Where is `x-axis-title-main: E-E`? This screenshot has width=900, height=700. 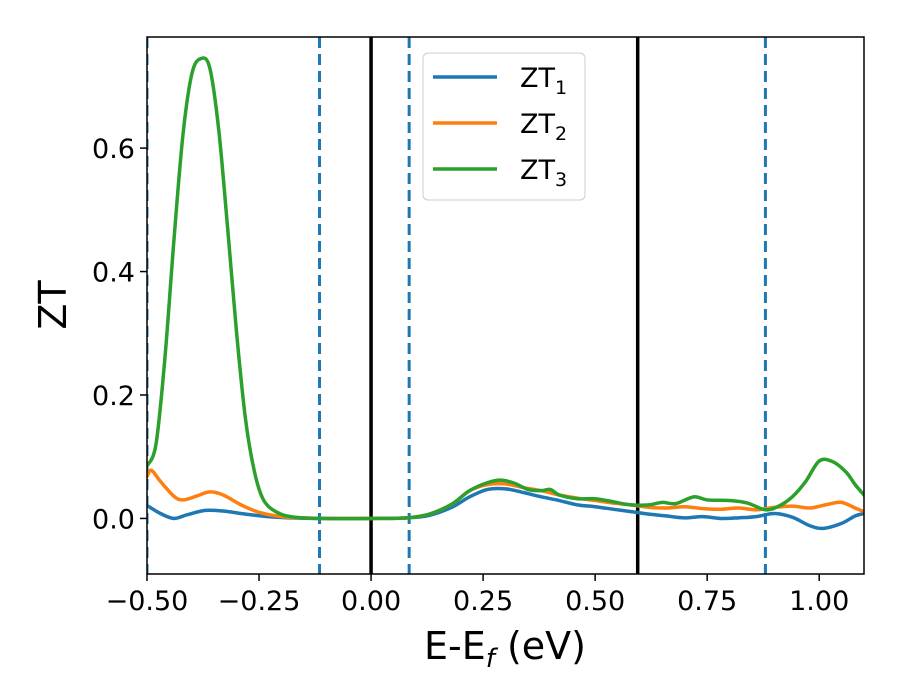
x-axis-title-main: E-E is located at coordinates (455, 646).